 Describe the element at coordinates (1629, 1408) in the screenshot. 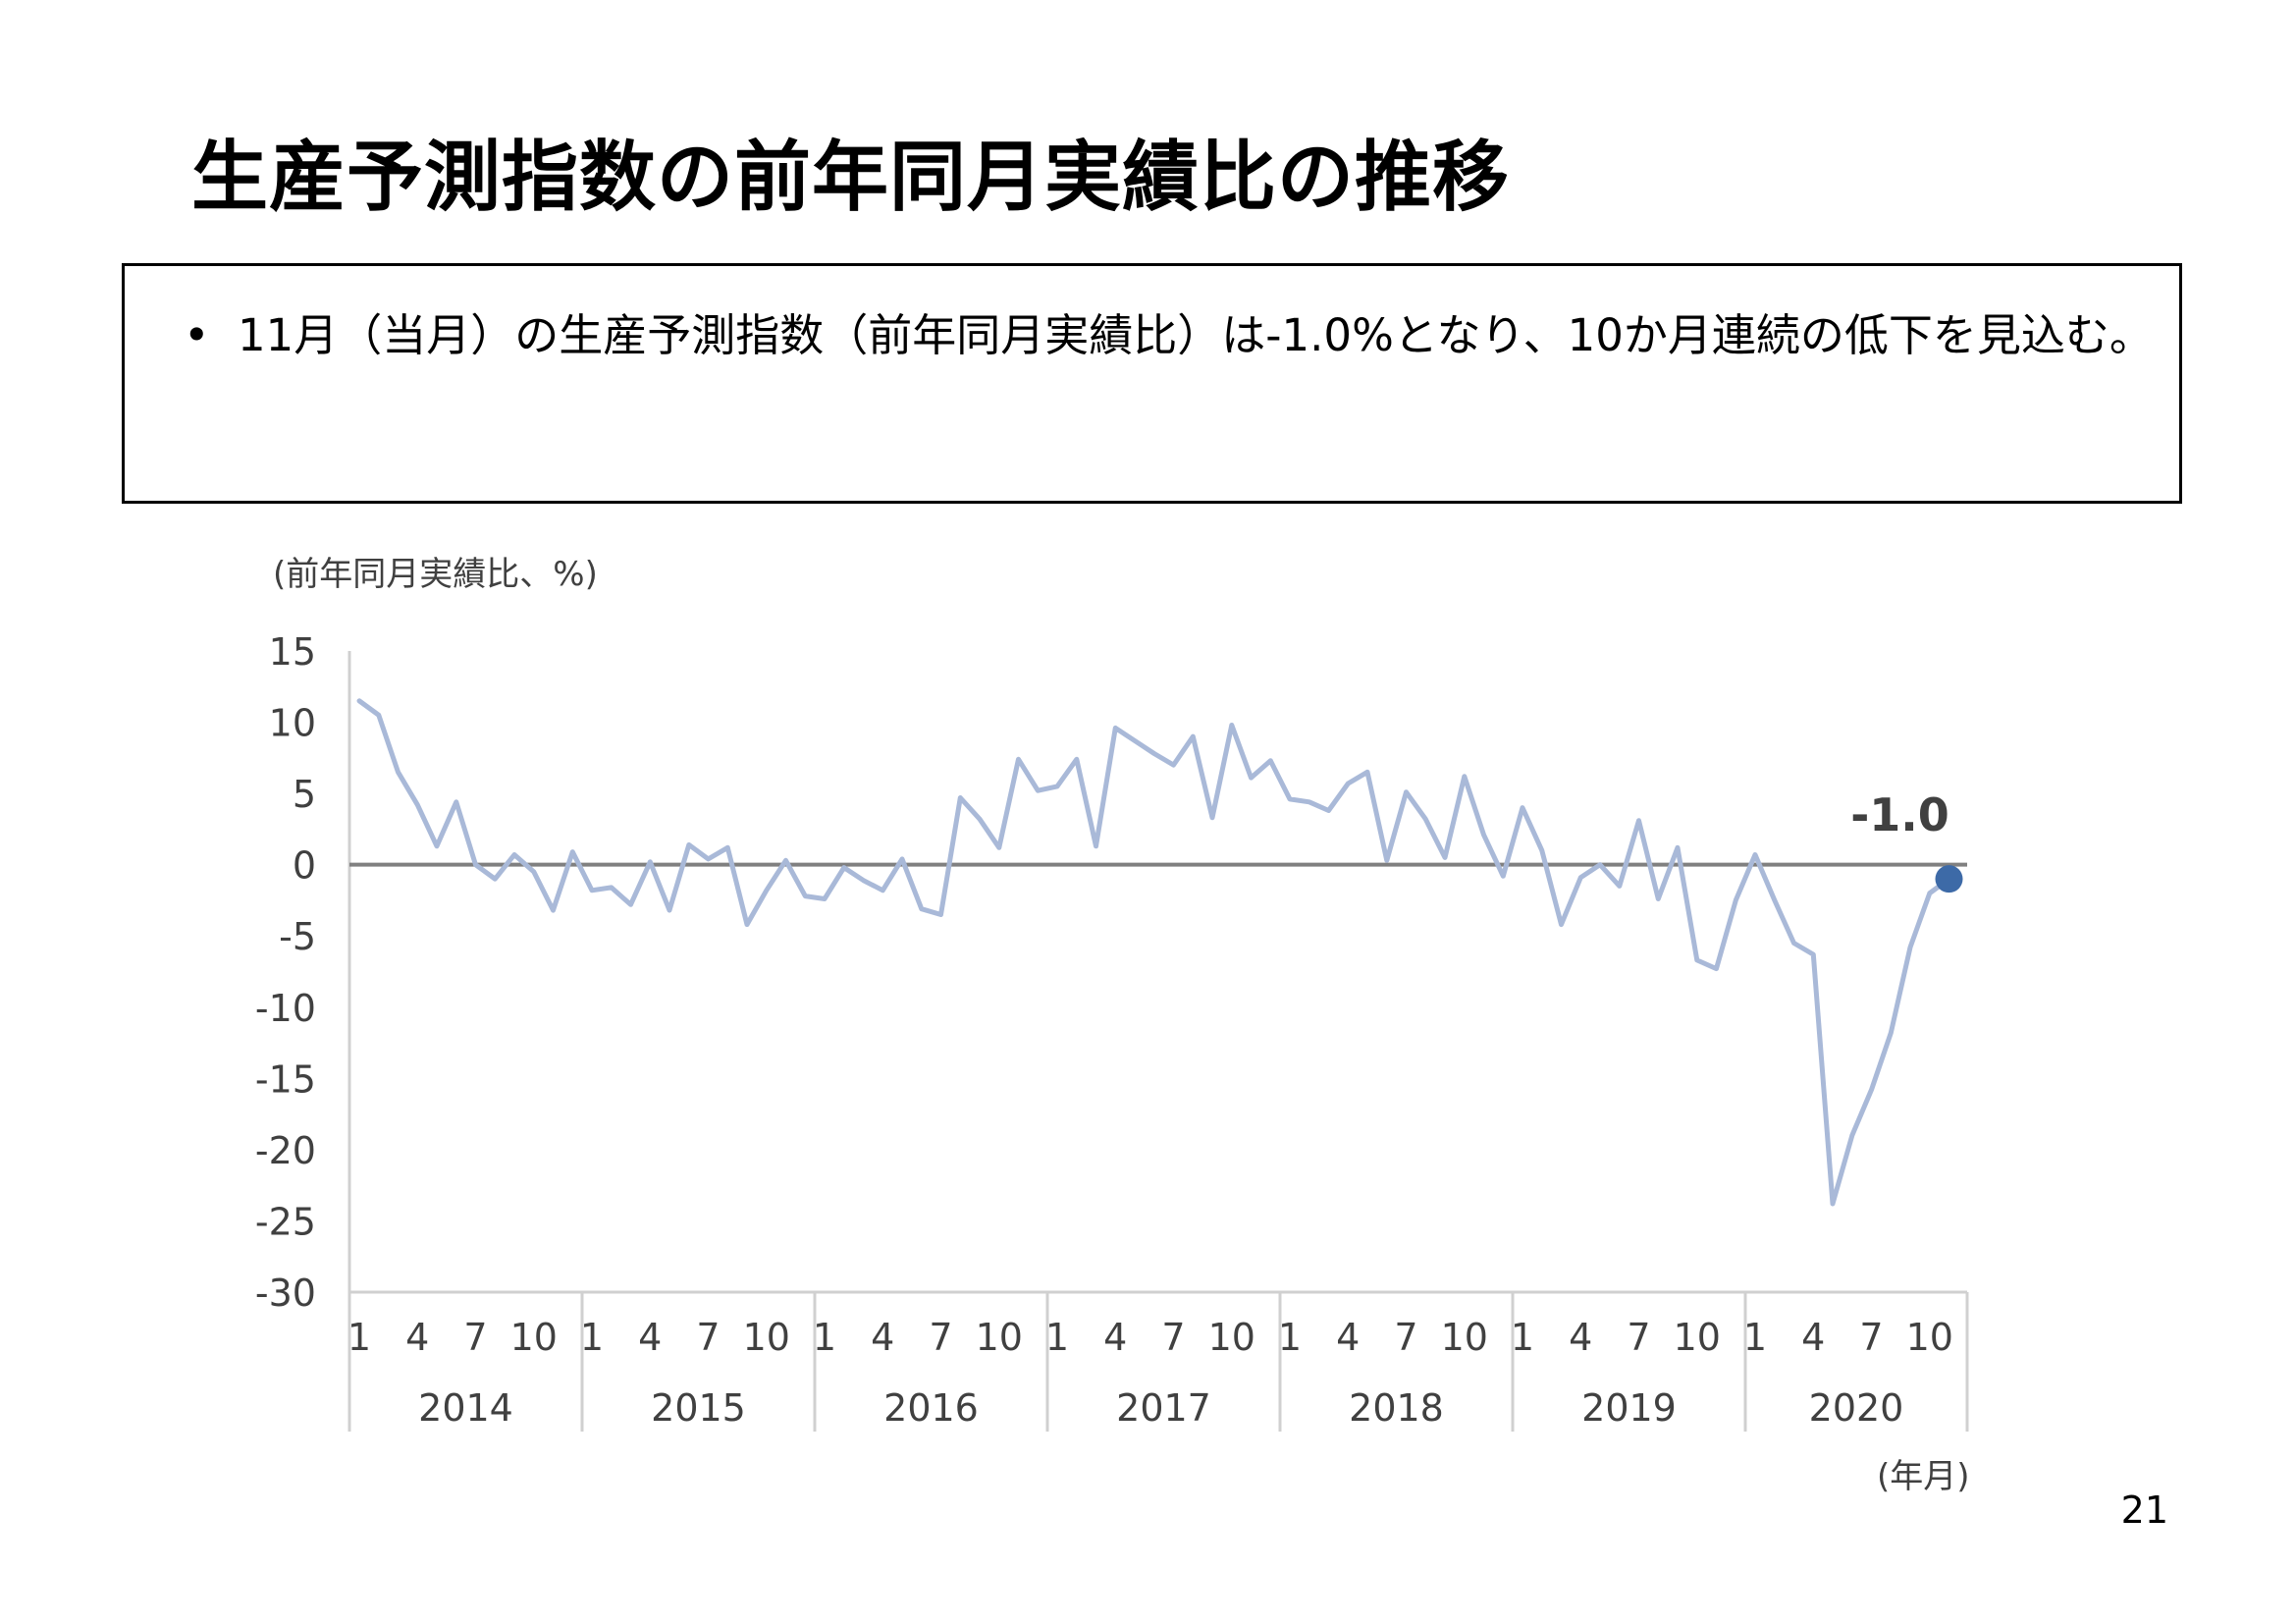

I see `x-year-label: 2019` at that location.